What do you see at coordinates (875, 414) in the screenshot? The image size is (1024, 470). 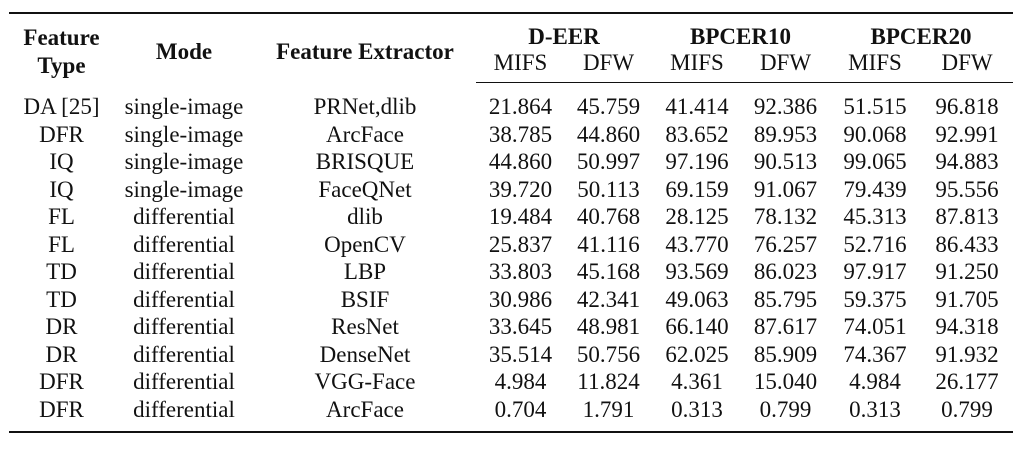 I see `cell-bpcer20-mifs: 0.313` at bounding box center [875, 414].